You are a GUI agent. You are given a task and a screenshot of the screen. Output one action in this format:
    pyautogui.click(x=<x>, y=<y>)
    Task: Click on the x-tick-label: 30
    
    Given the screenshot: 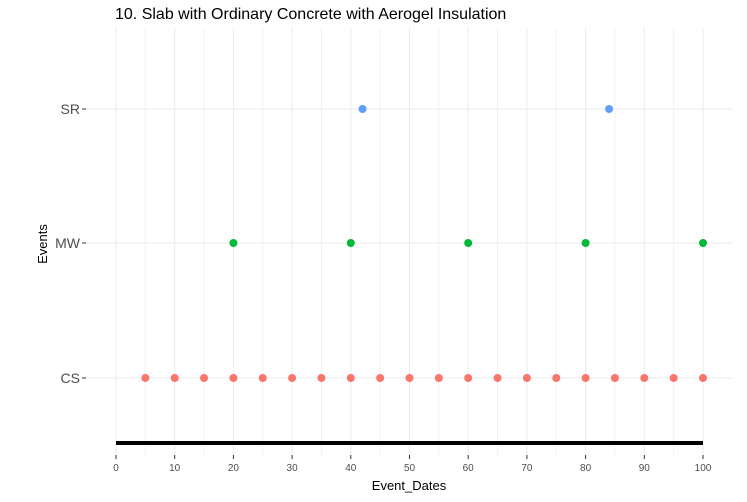 What is the action you would take?
    pyautogui.click(x=293, y=468)
    